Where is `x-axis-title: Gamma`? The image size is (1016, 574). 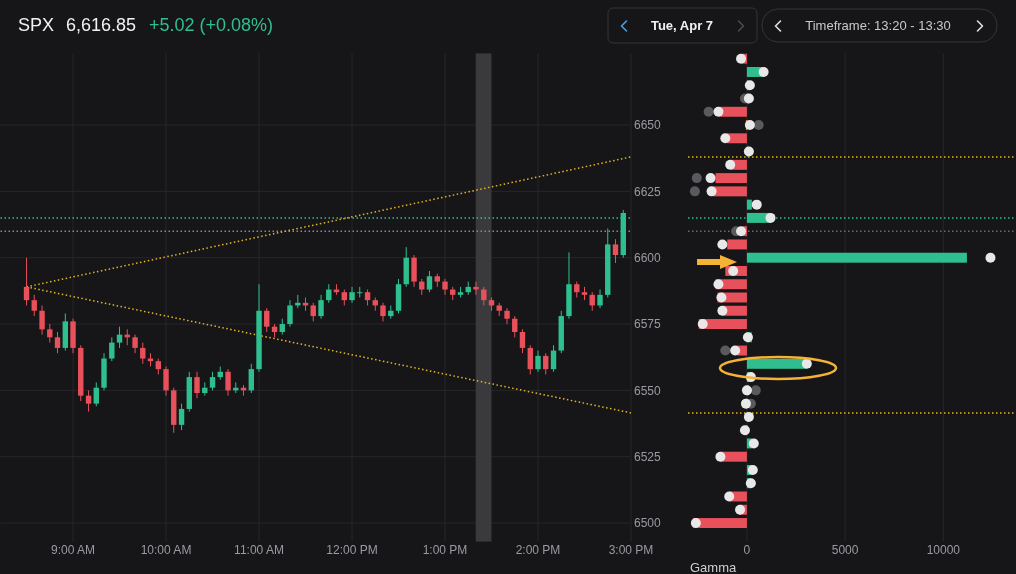 x-axis-title: Gamma is located at coordinates (713, 566).